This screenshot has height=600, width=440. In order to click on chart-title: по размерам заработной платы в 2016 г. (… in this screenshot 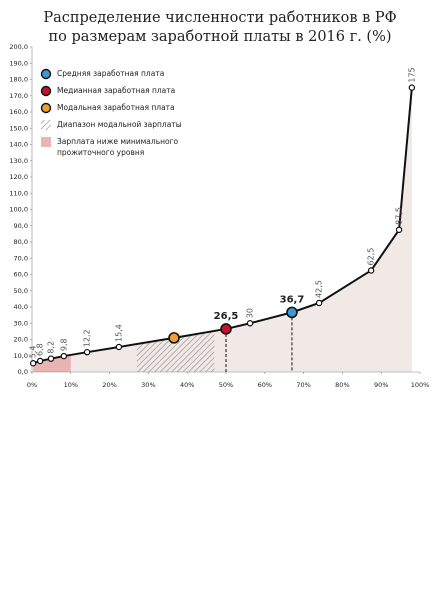, I will do `click(219, 37)`.